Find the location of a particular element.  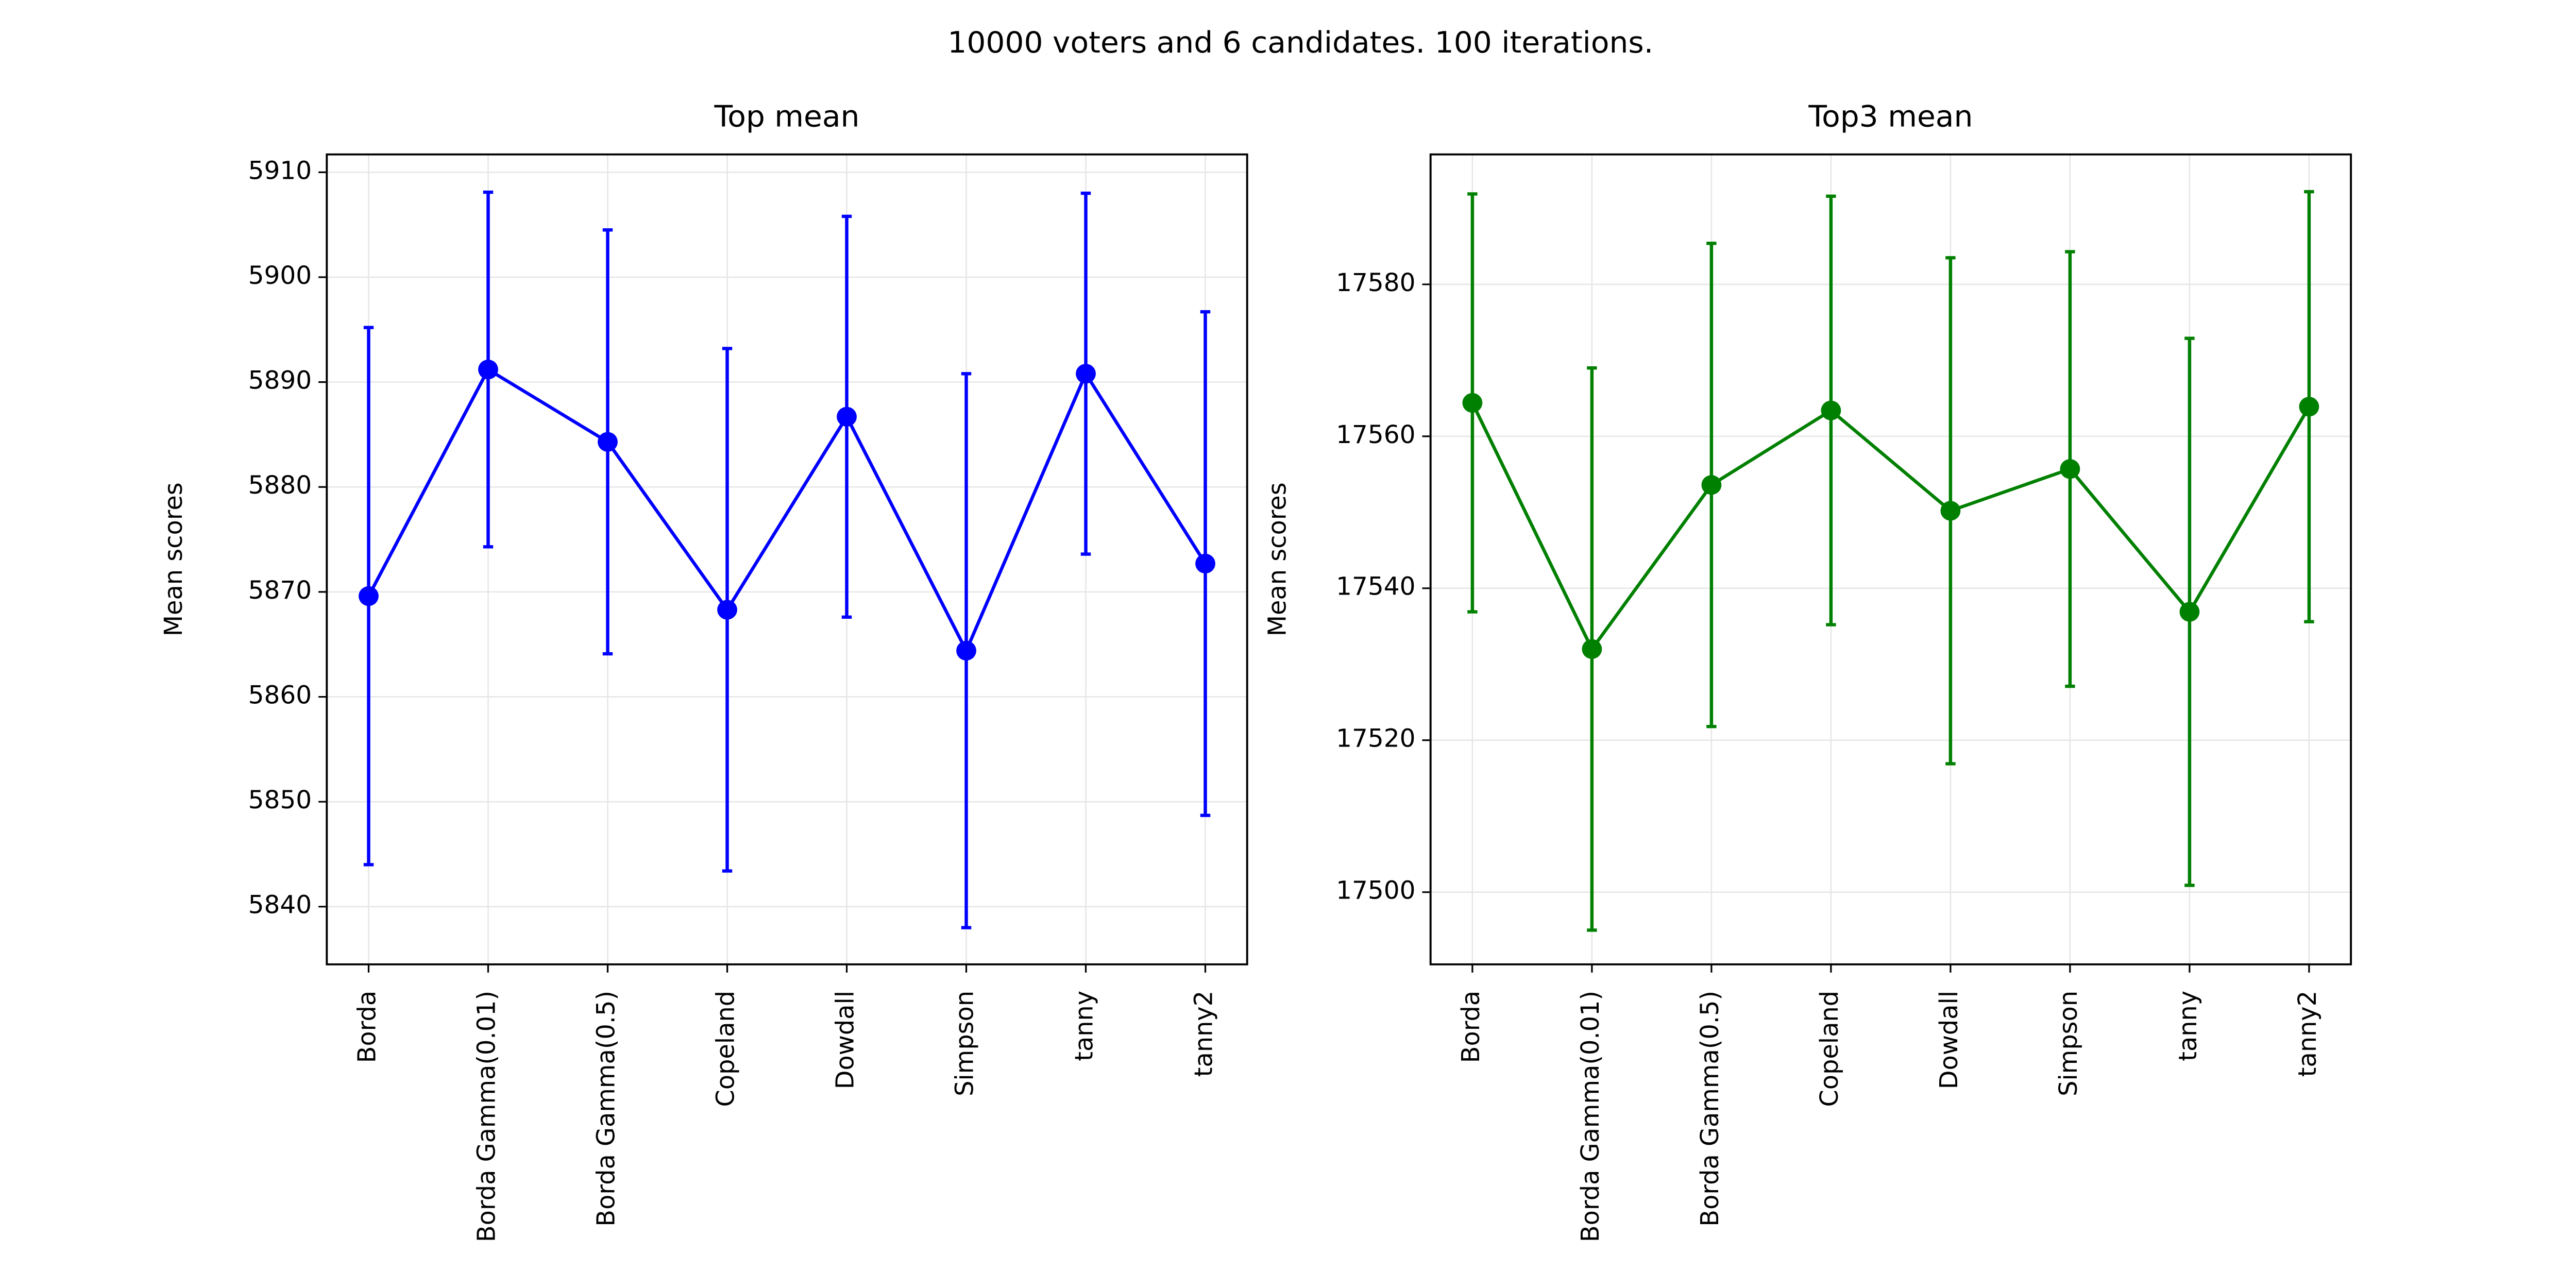

y-tick-label: 17560 is located at coordinates (1375, 434).